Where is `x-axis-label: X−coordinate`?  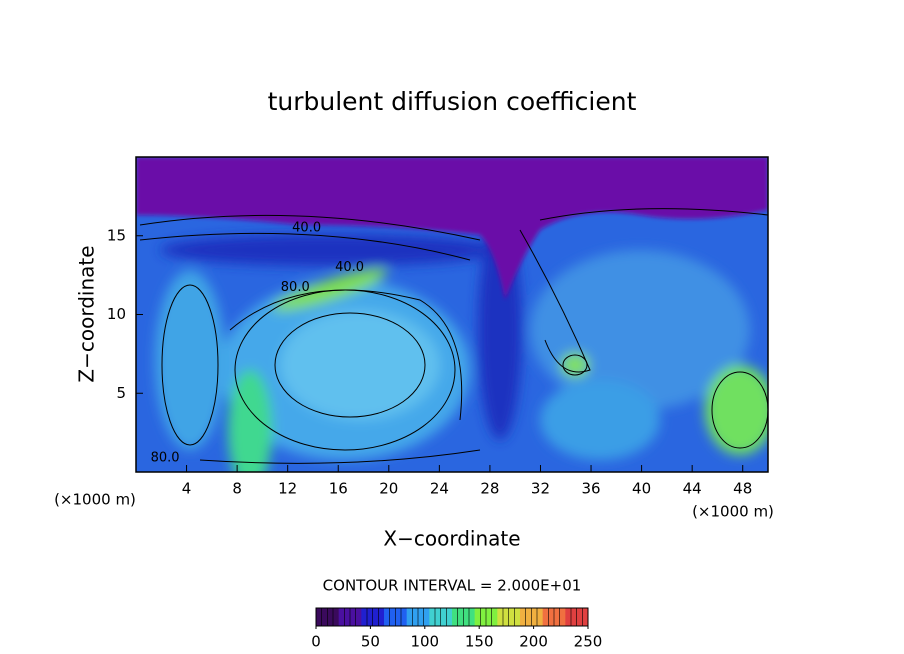
x-axis-label: X−coordinate is located at coordinates (451, 539).